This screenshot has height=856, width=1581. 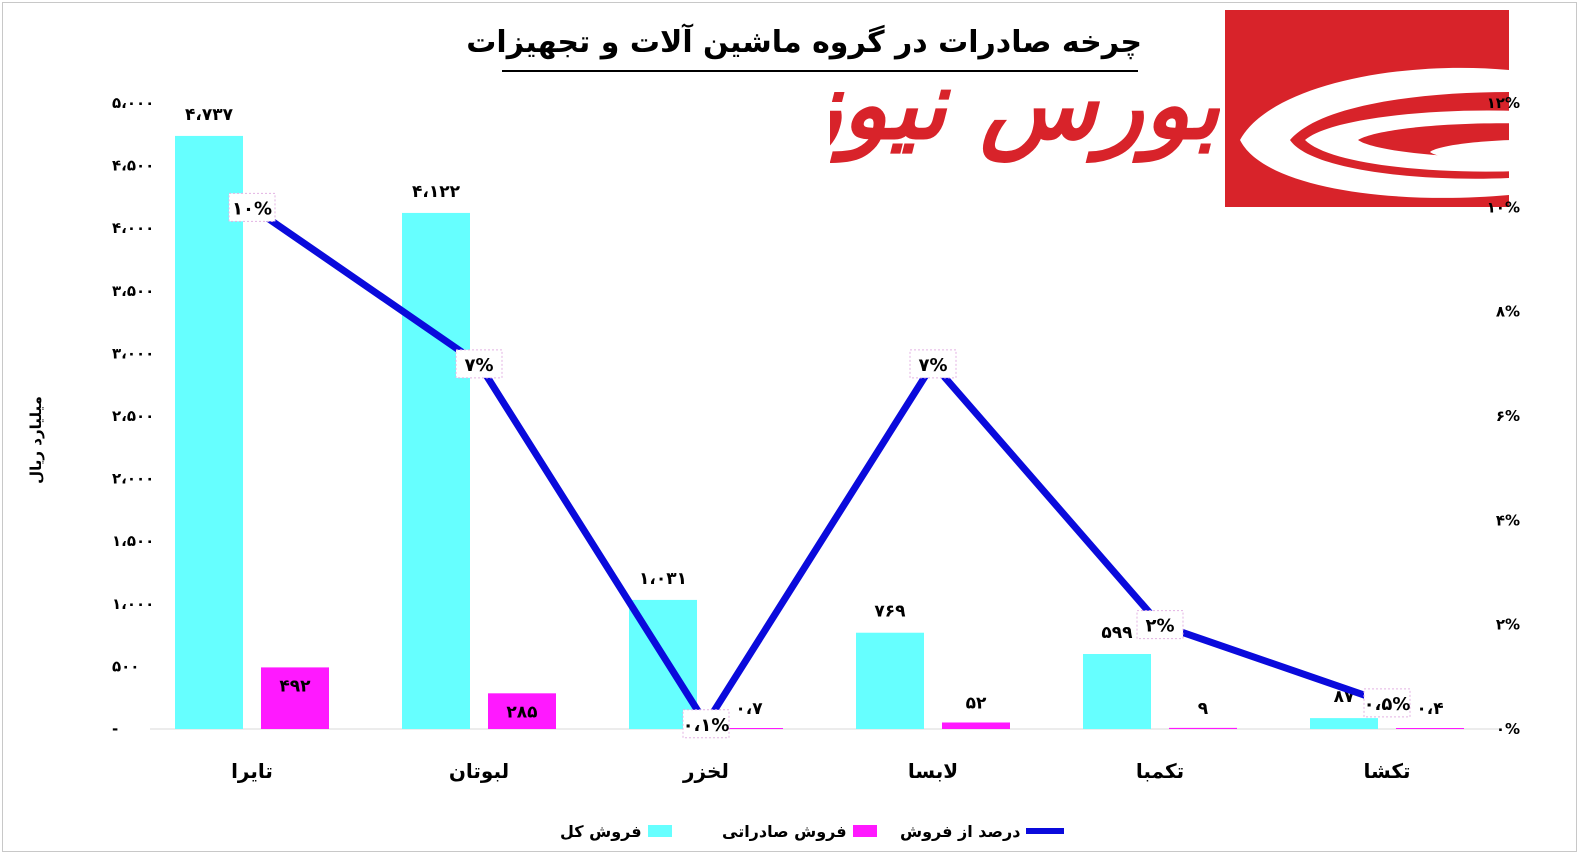 What do you see at coordinates (295, 686) in the screenshot?
I see `bar-export-label: ۴۹۲` at bounding box center [295, 686].